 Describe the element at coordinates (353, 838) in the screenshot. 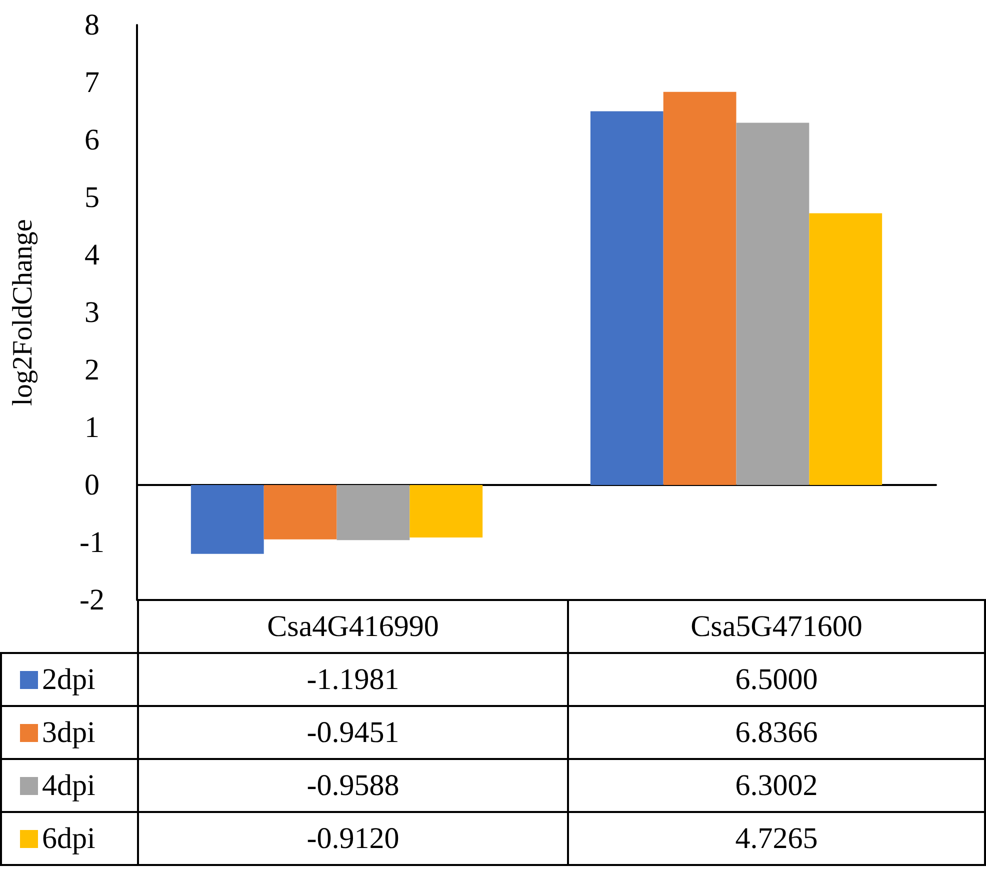

I see `data-label: -0.9120` at that location.